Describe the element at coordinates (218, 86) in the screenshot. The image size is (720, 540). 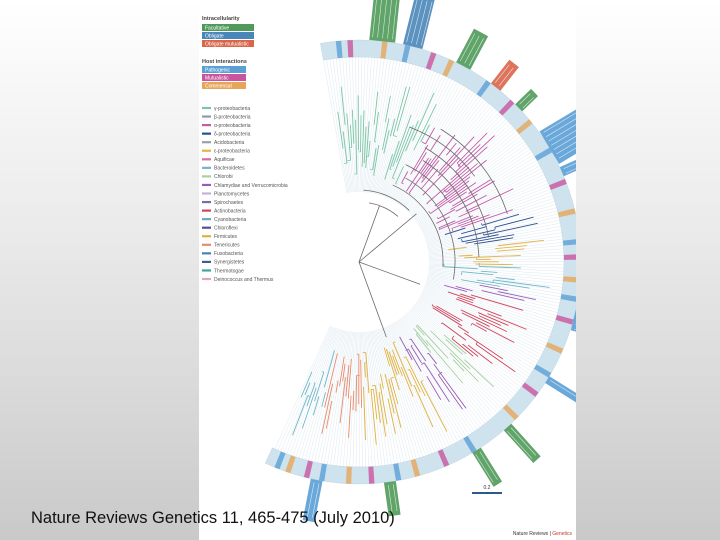
I see `legend-host-label: Commensal` at that location.